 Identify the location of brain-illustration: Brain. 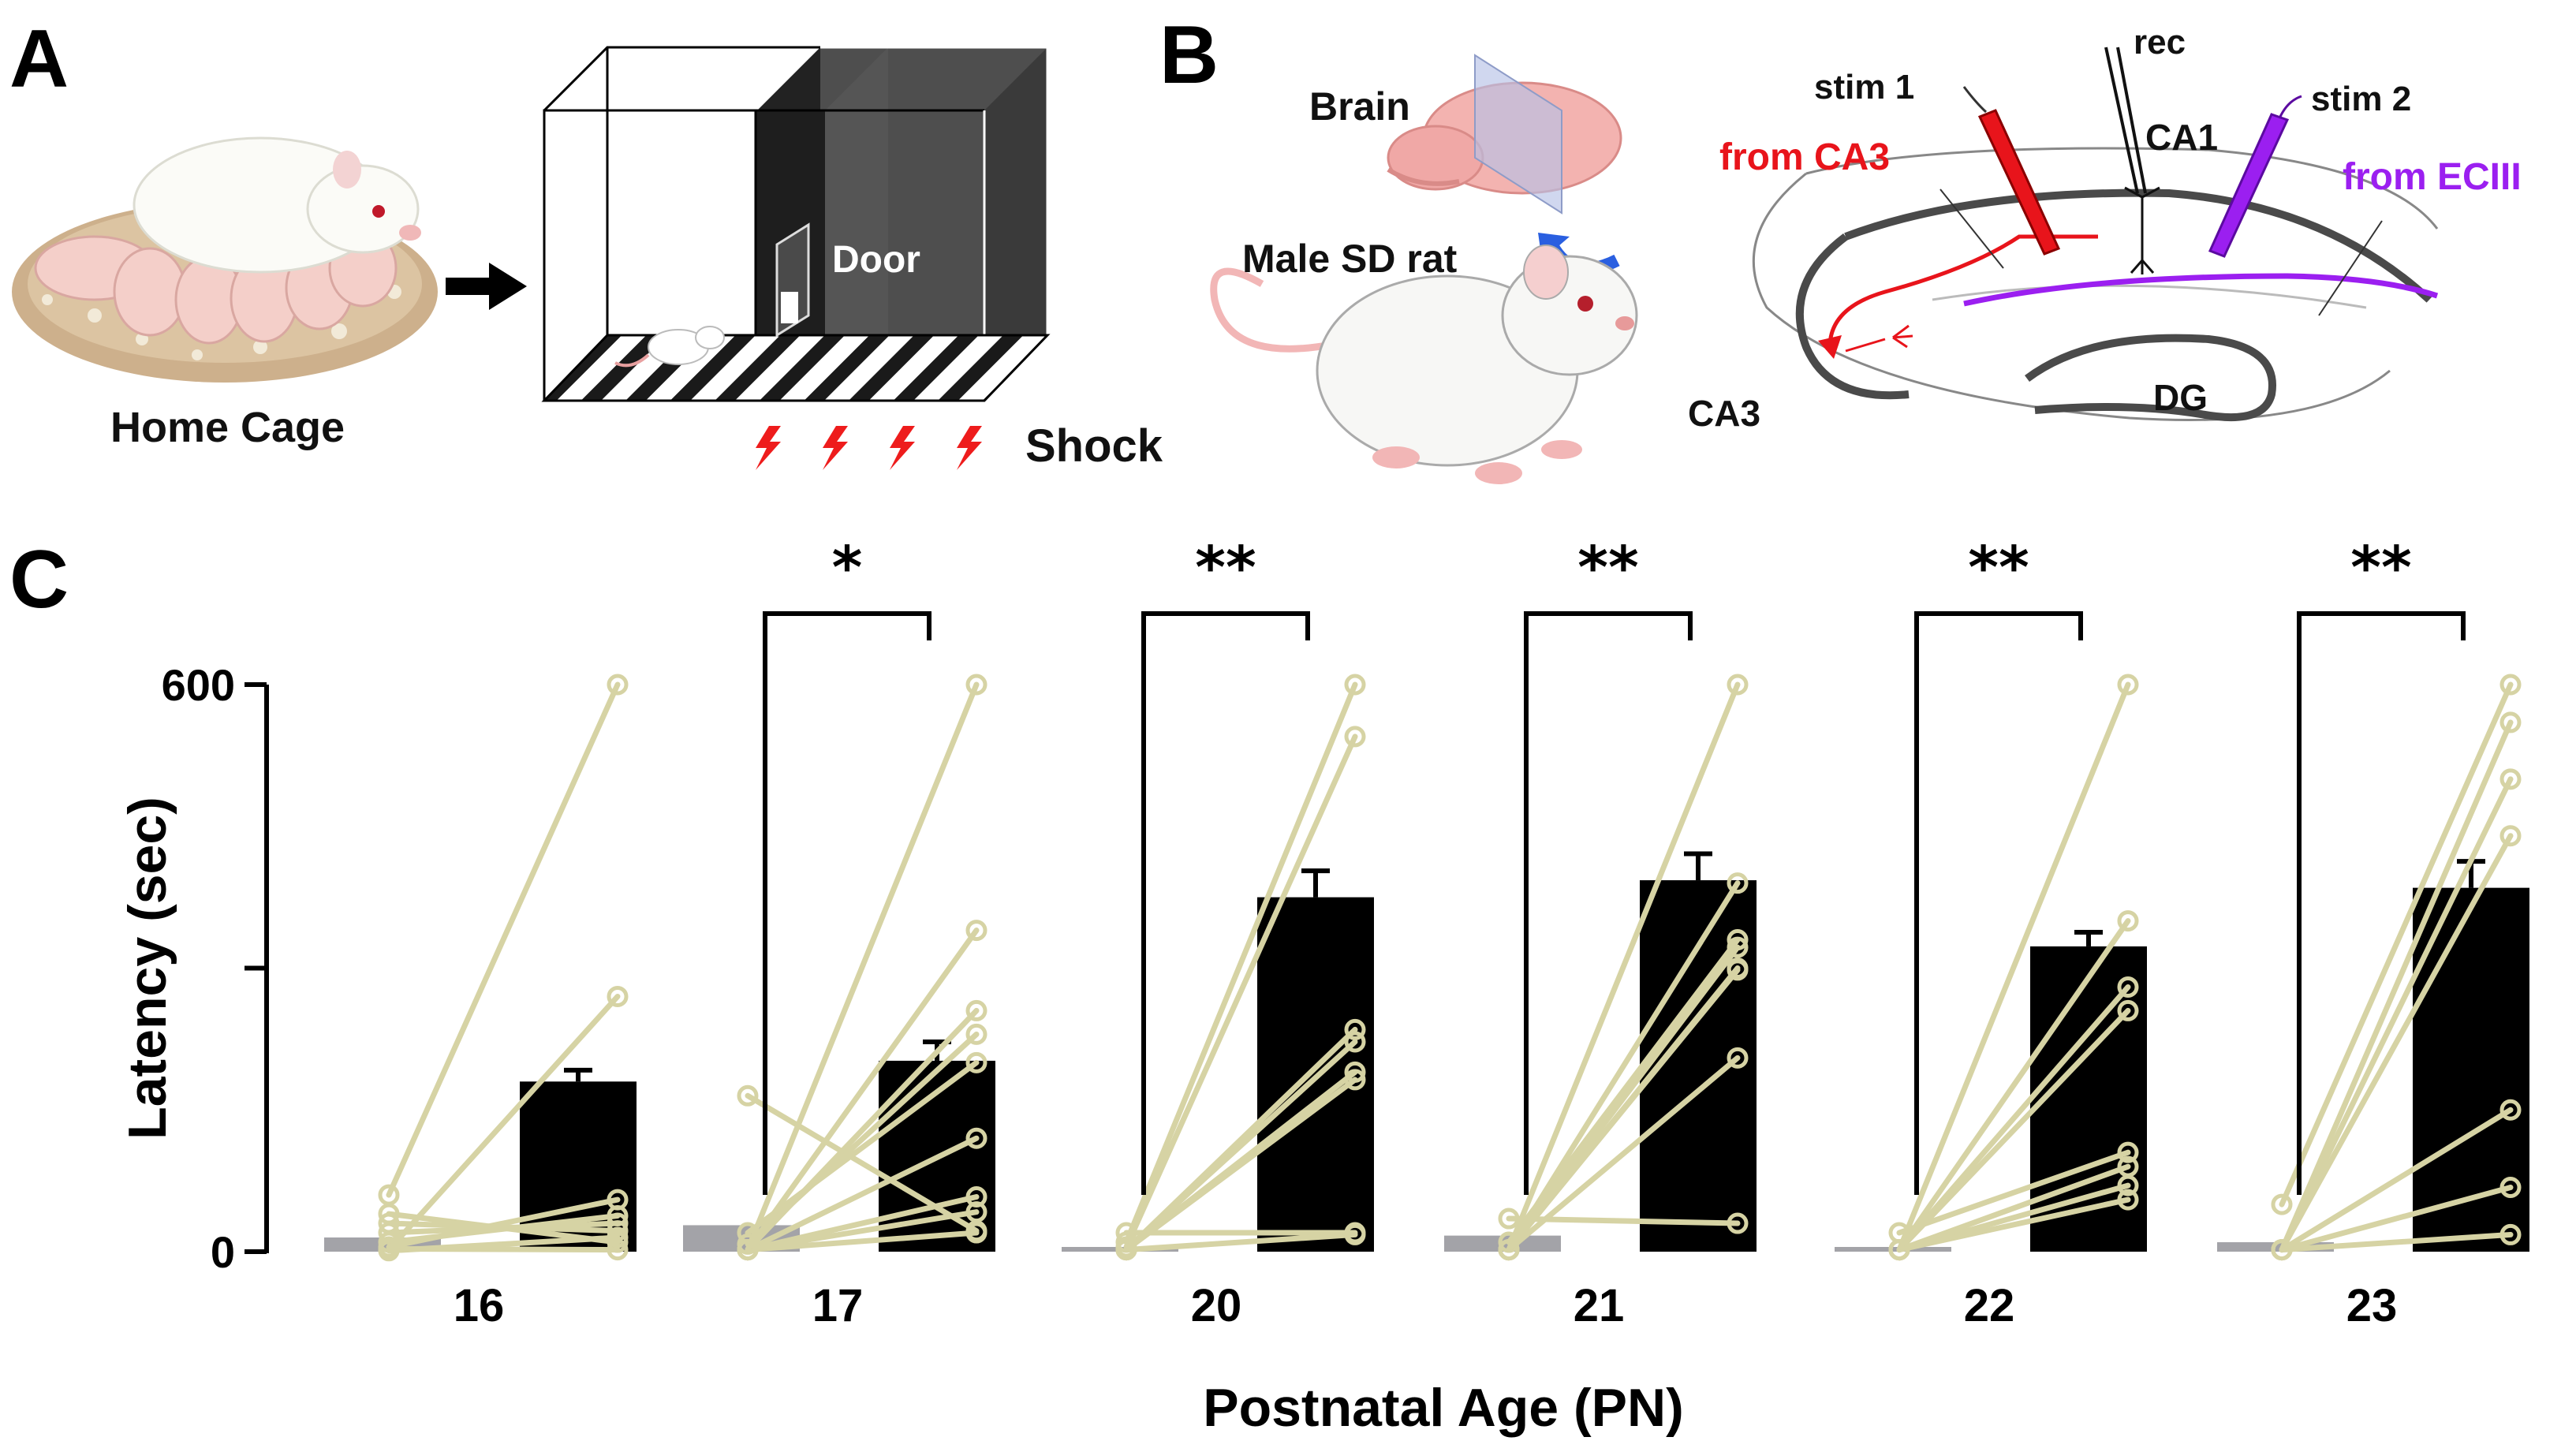
(1465, 134).